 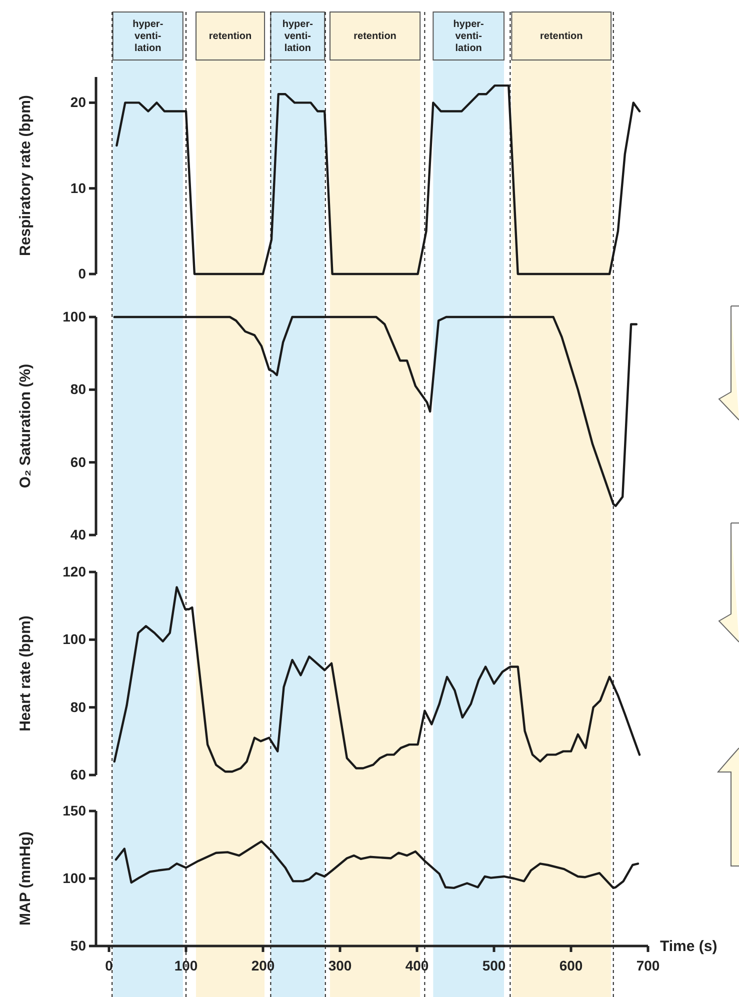 What do you see at coordinates (109, 965) in the screenshot?
I see `x-tick-label: 0` at bounding box center [109, 965].